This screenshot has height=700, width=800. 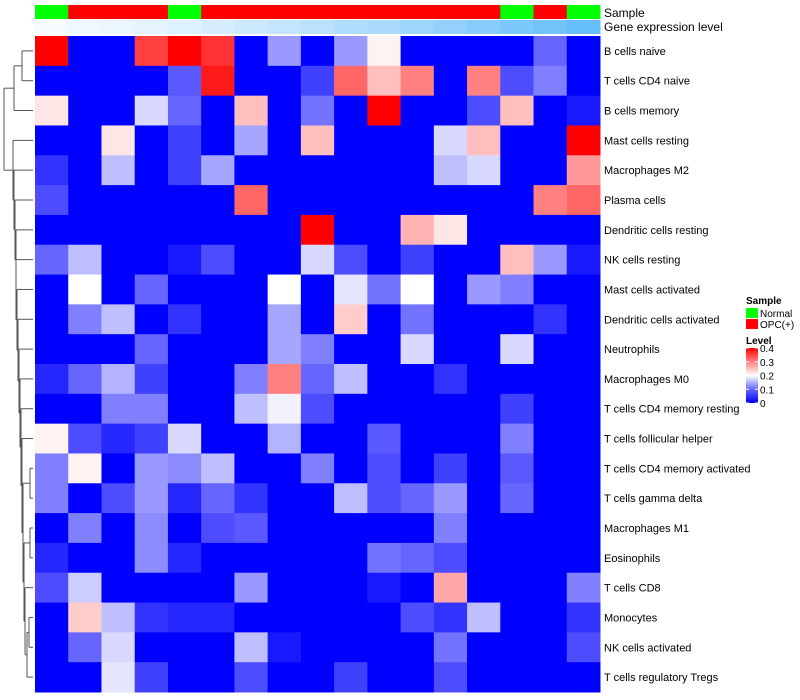 What do you see at coordinates (672, 410) in the screenshot?
I see `row-label: T cells CD4 memory resting` at bounding box center [672, 410].